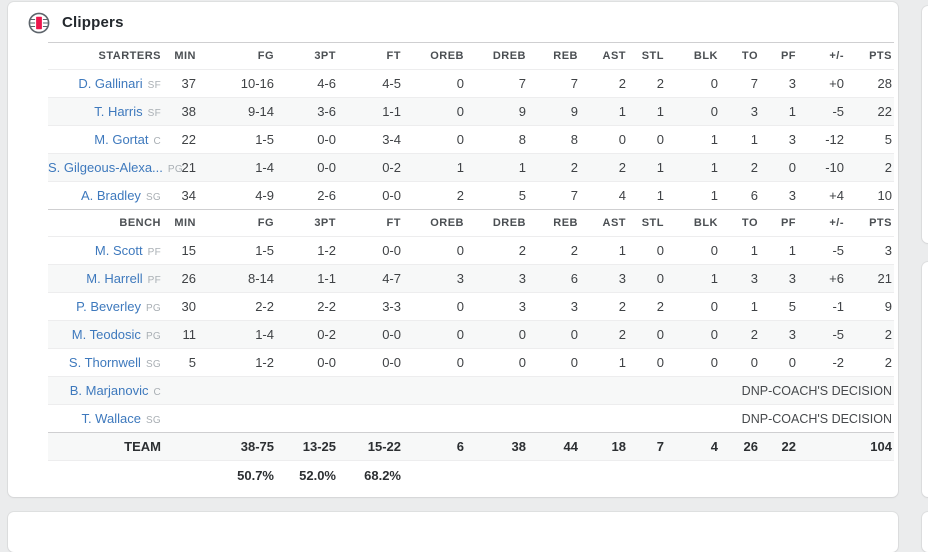 The height and width of the screenshot is (552, 928). I want to click on player-link: M. Gortat, so click(121, 139).